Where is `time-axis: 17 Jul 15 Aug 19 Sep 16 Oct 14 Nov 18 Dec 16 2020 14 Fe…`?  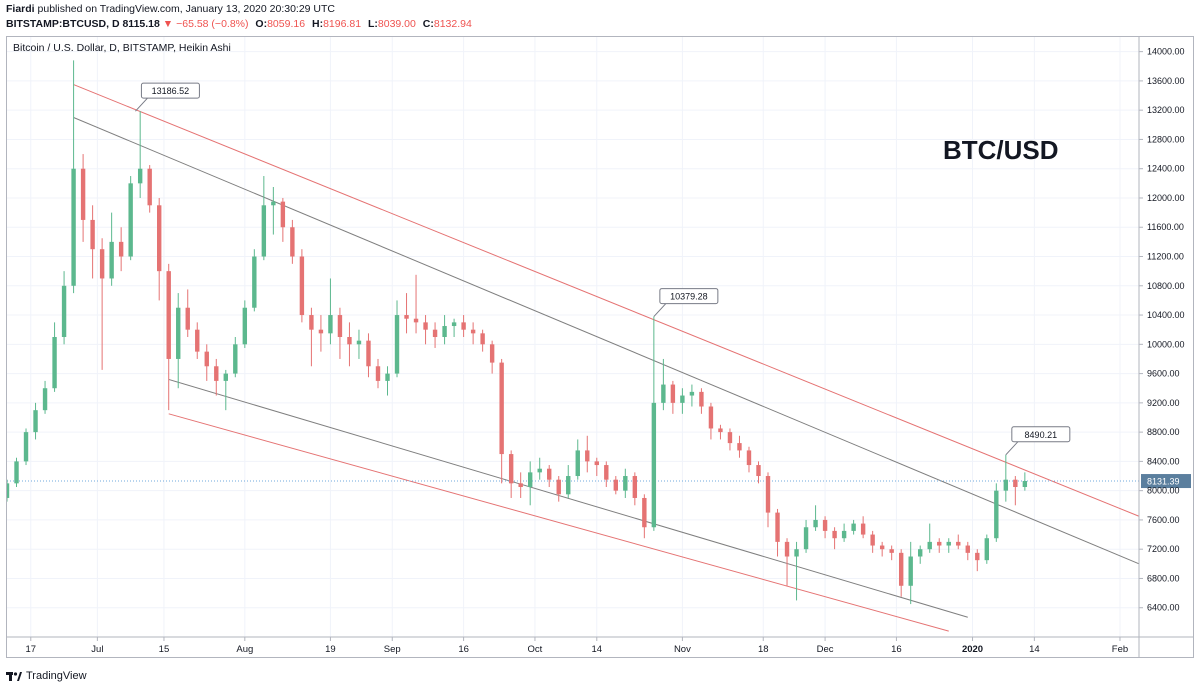
time-axis: 17 Jul 15 Aug 19 Sep 16 Oct 14 Nov 18 Dec 16 2020 14 Fe… is located at coordinates (600, 645).